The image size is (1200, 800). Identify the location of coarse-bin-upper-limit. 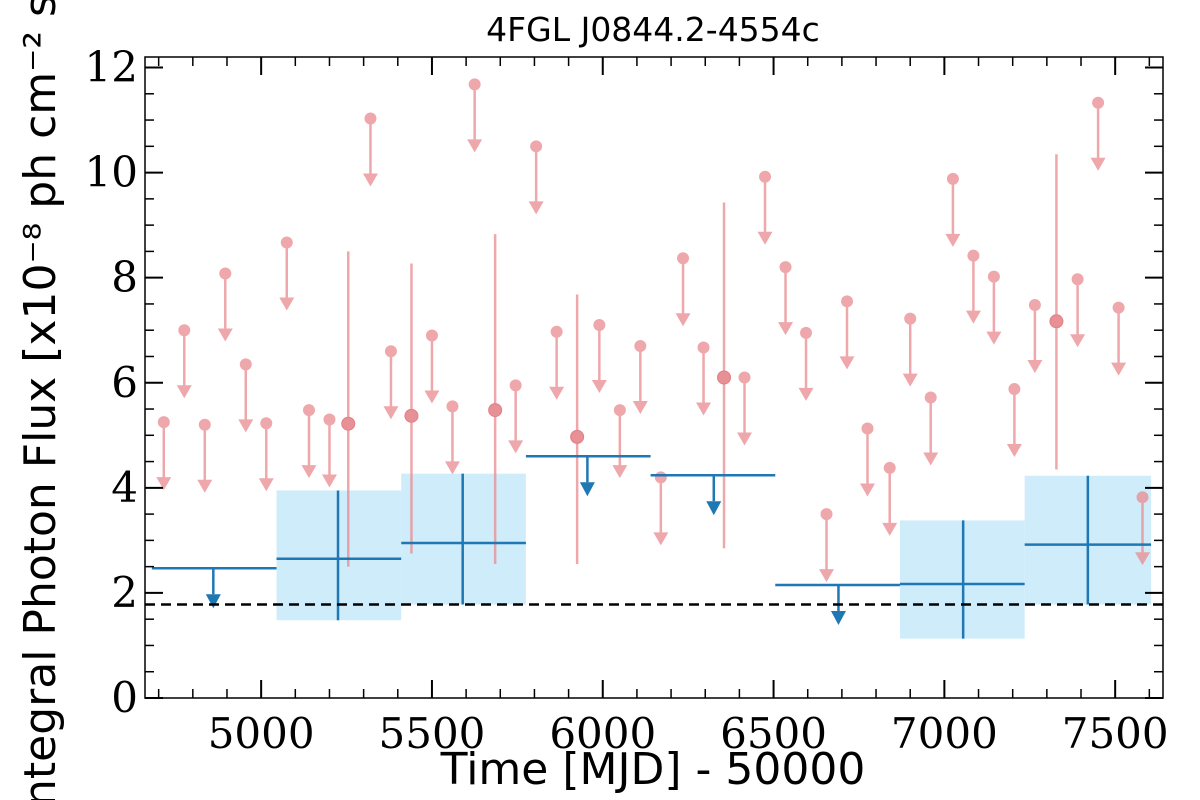
(713, 494).